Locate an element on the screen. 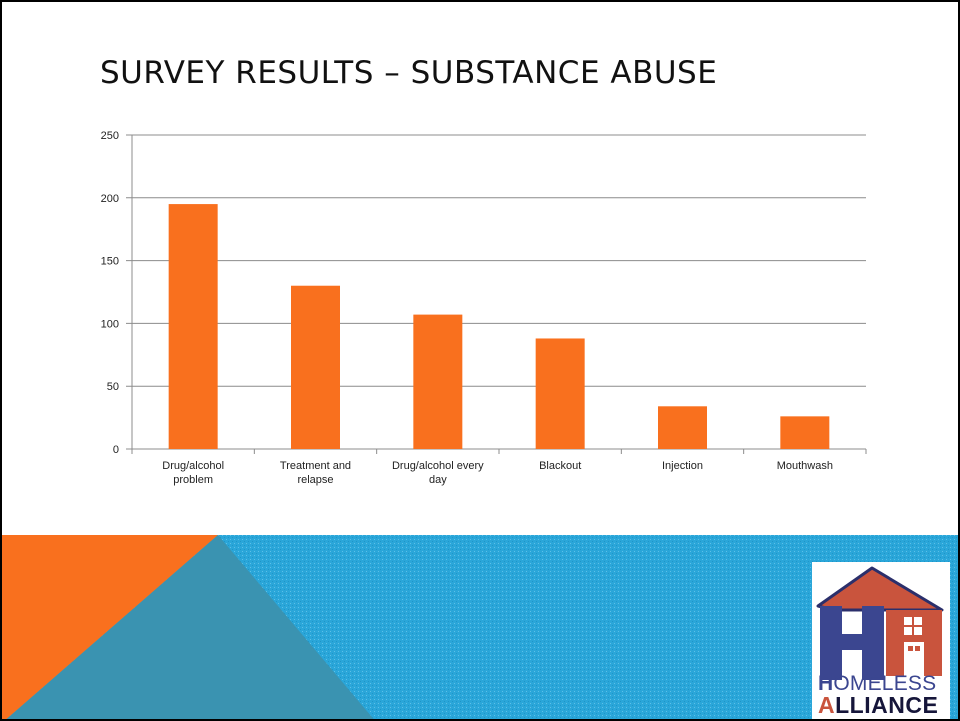  x-tick-label: Drug/alcohol every is located at coordinates (438, 466).